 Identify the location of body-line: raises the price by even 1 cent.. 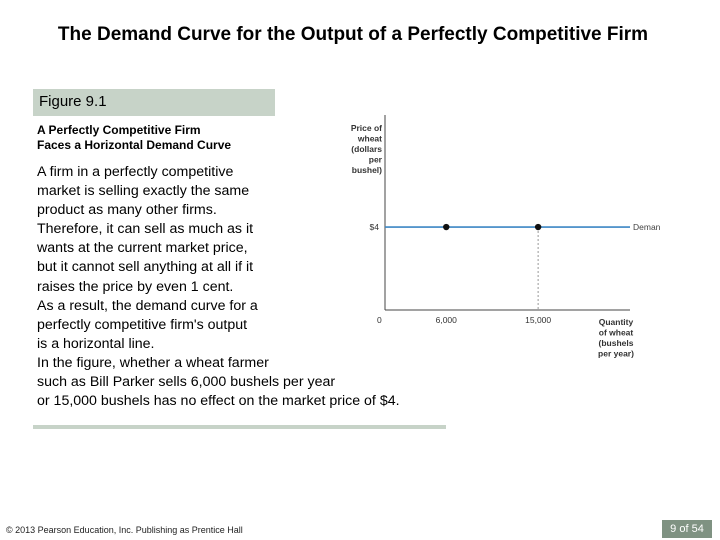
(135, 286).